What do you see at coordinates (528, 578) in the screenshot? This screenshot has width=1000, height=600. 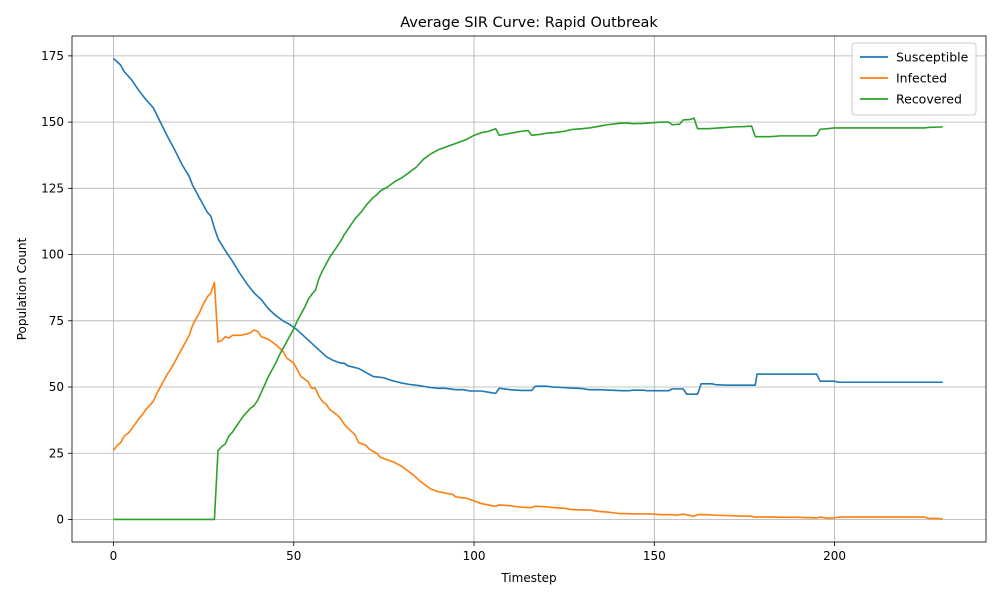 I see `x-axis-title: Timestep` at bounding box center [528, 578].